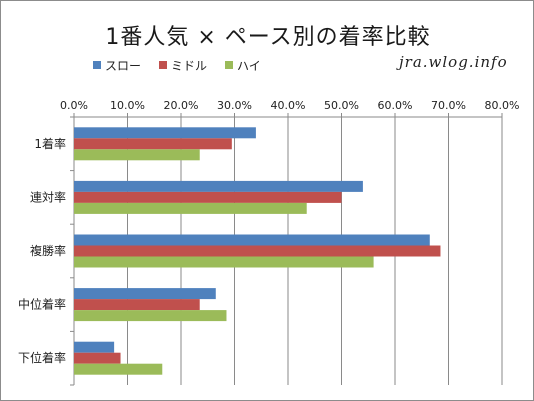 The image size is (534, 401). What do you see at coordinates (42, 304) in the screenshot?
I see `category-label: 中位着率` at bounding box center [42, 304].